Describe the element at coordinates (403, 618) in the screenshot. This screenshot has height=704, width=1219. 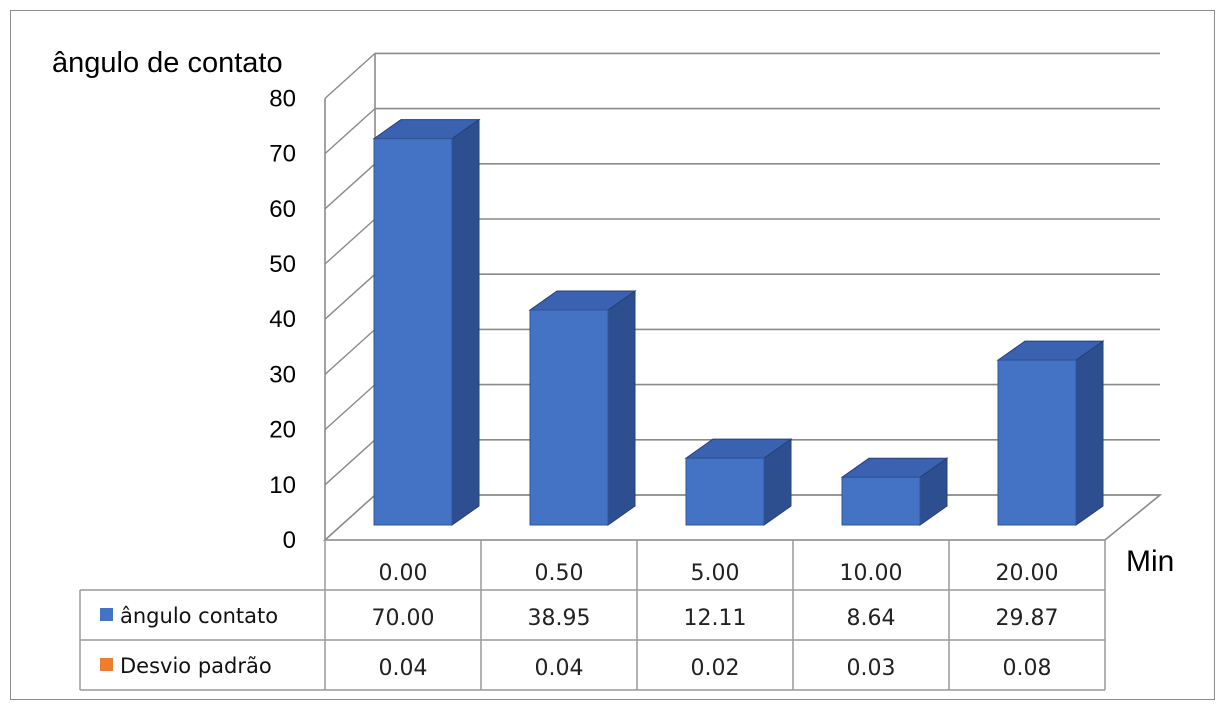
I see `table-cell: 70.00` at that location.